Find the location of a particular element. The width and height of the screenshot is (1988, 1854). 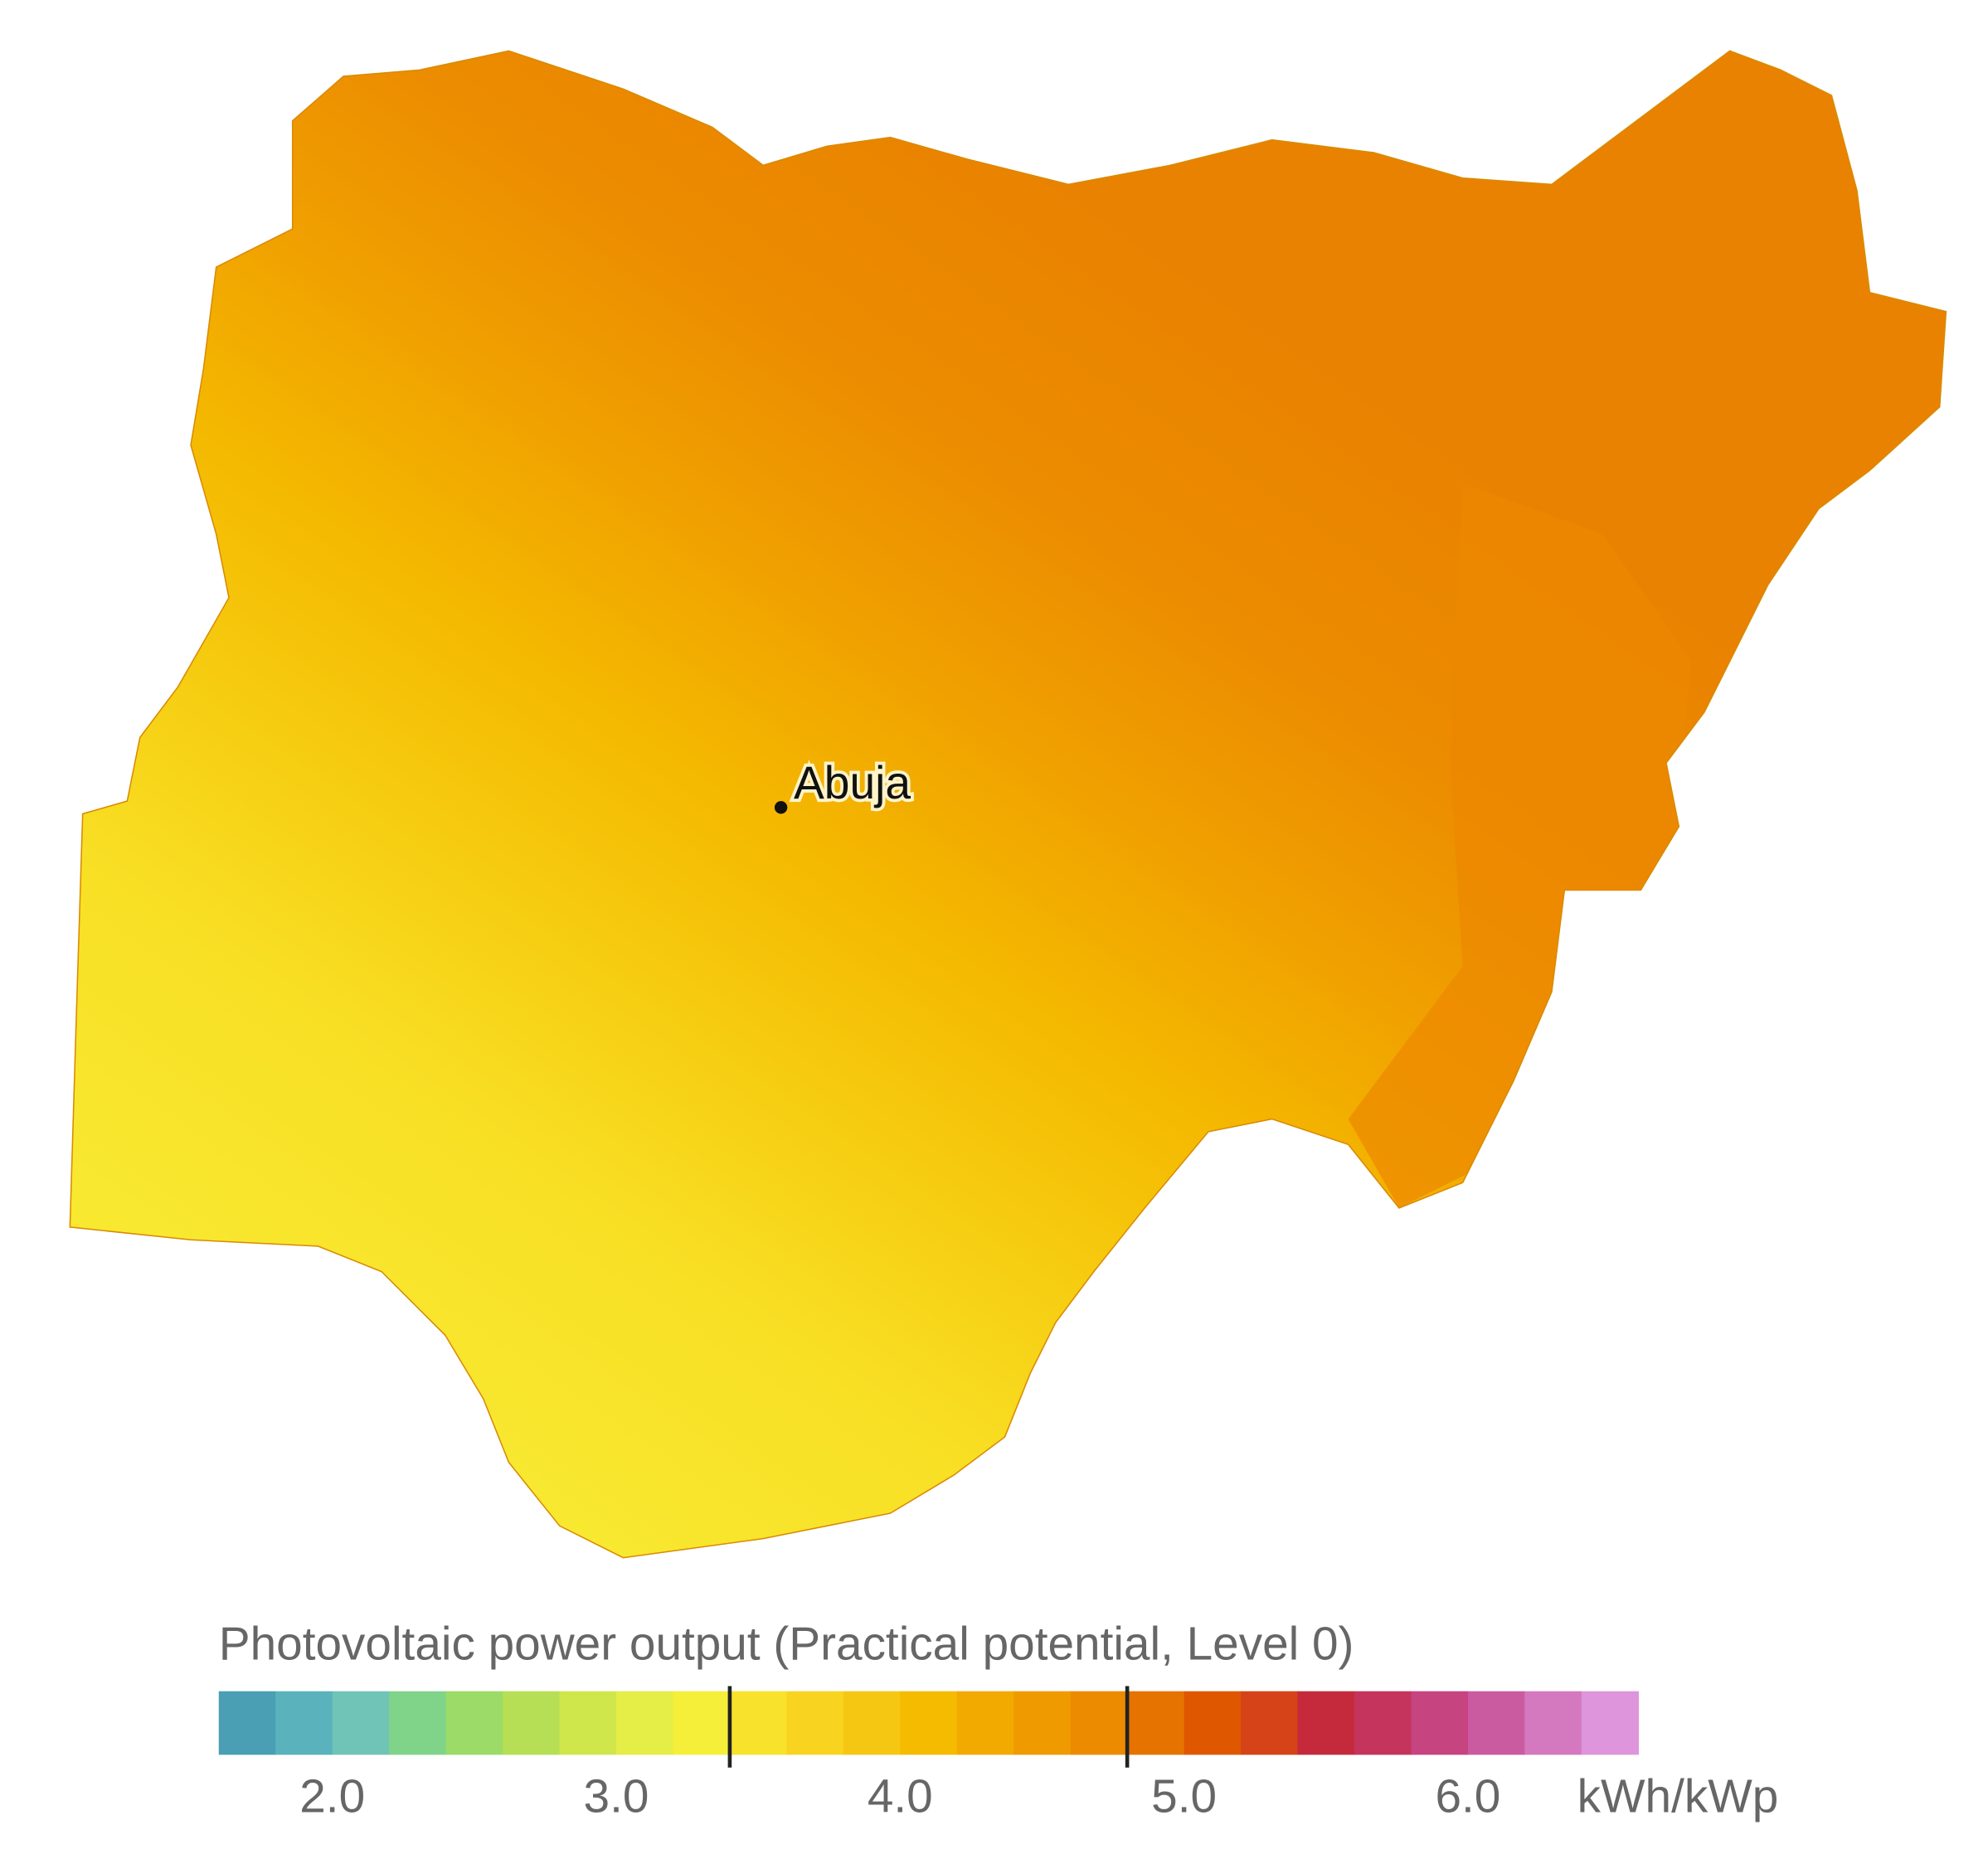

legend: 2.0 3.0 4.0 5.0 6.0 kWh/kWp is located at coordinates (998, 1754).